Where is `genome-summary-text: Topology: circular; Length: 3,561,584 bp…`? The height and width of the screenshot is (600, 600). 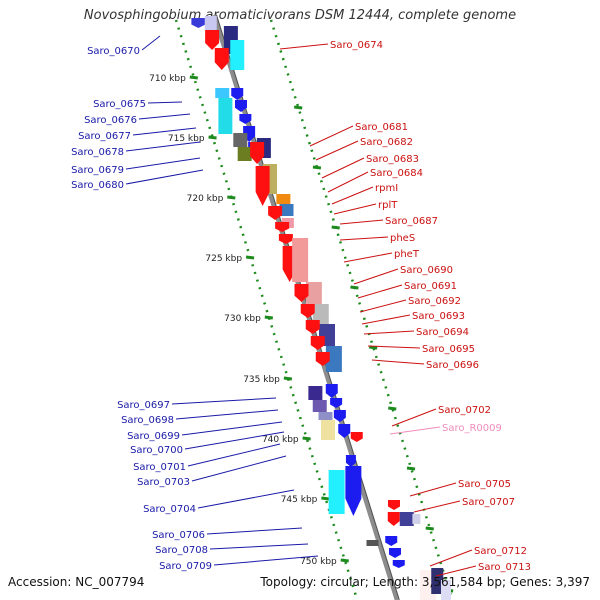 genome-summary-text: Topology: circular; Length: 3,561,584 bp… is located at coordinates (425, 582).